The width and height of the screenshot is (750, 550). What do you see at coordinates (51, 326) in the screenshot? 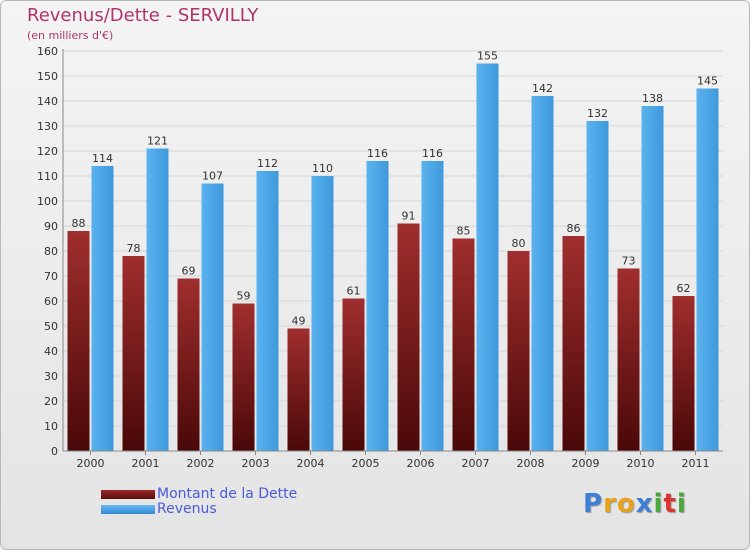
I see `y-tick-label: 50` at bounding box center [51, 326].